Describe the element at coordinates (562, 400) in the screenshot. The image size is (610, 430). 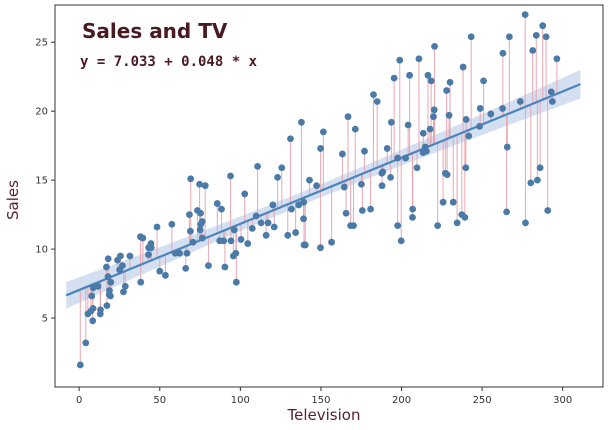
I see `x-tick-label: 300` at that location.